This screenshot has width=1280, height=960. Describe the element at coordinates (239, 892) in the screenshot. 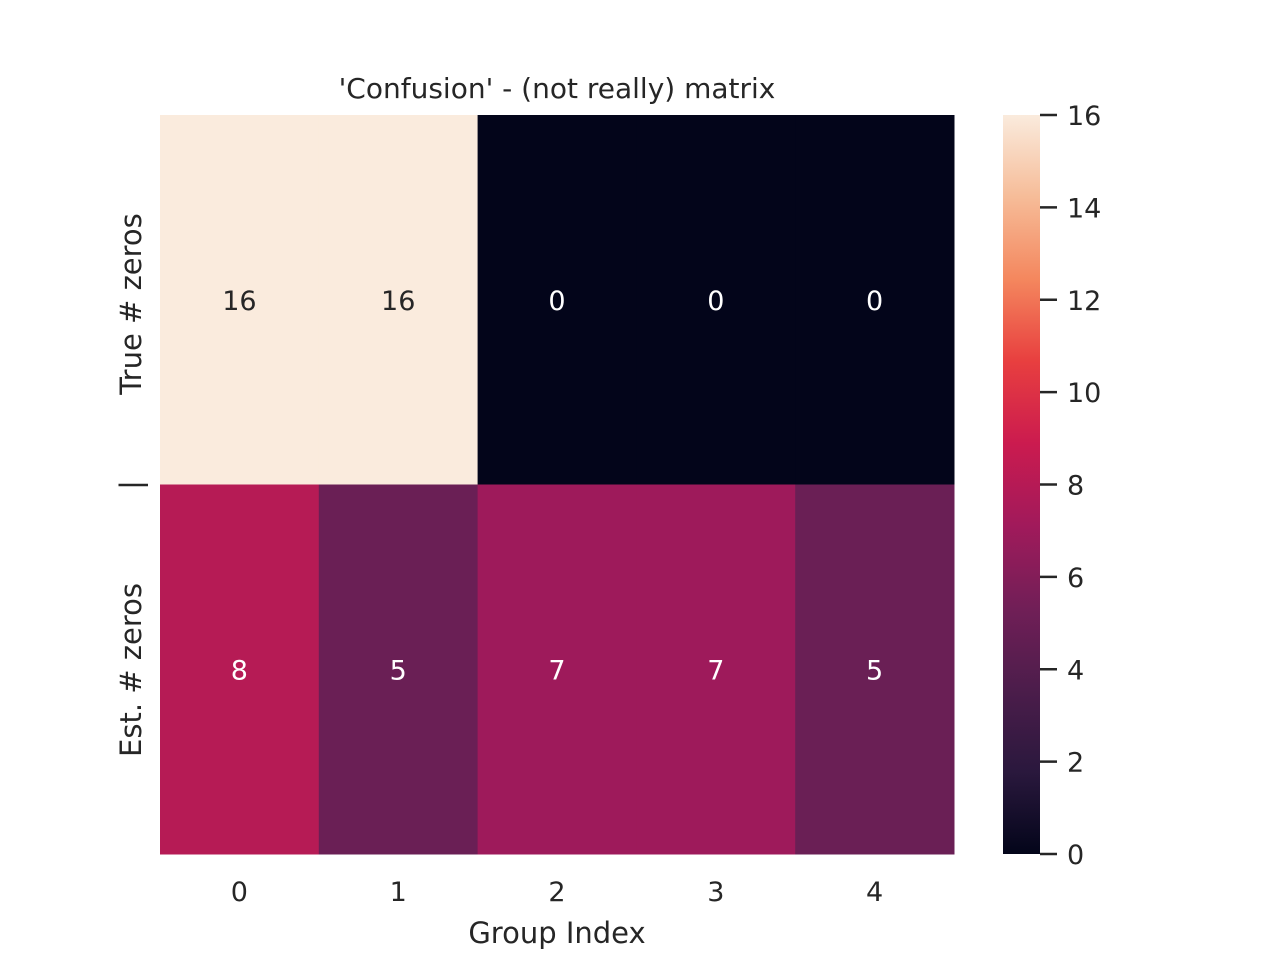

I see `x-tick-label-0: 0` at that location.